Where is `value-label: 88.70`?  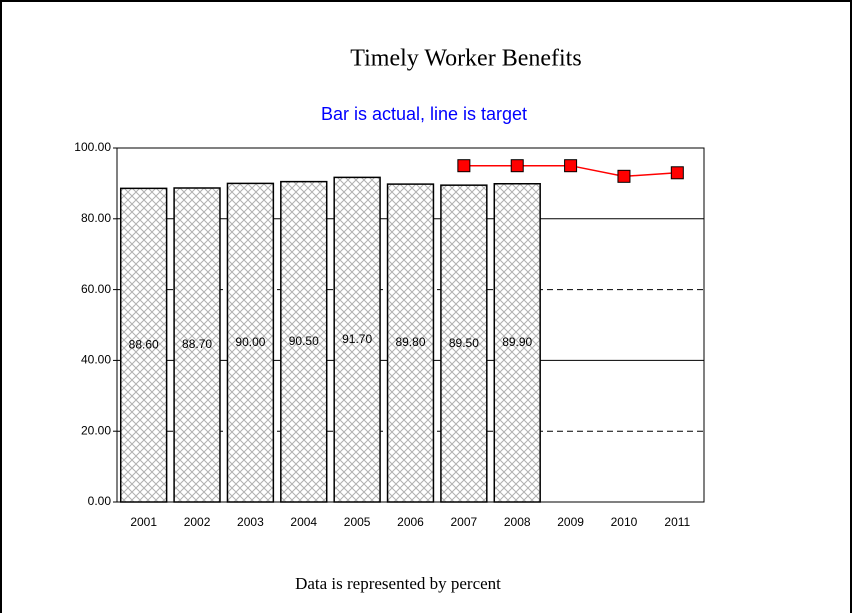 value-label: 88.70 is located at coordinates (197, 344).